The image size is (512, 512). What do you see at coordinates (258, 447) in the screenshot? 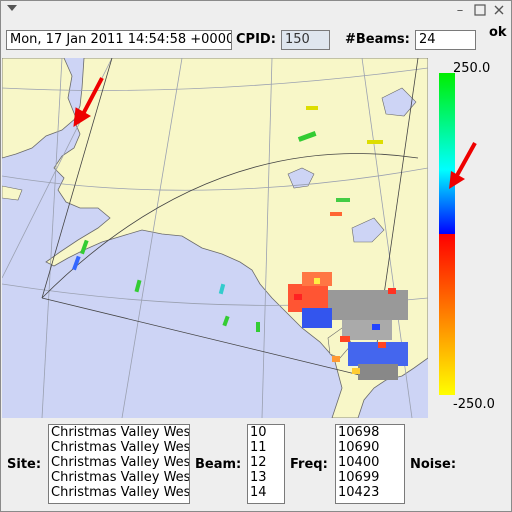
I see `list-item: 11` at bounding box center [258, 447].